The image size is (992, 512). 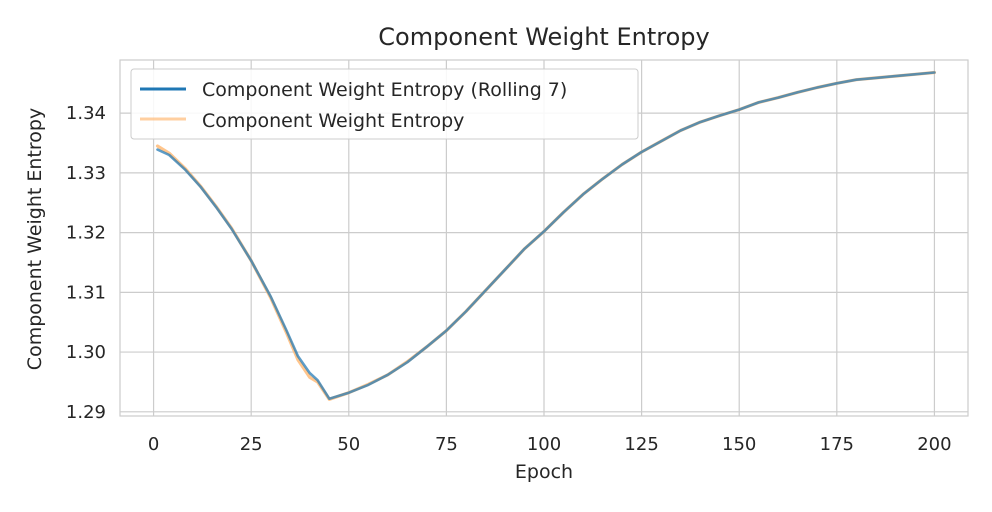 What do you see at coordinates (86, 233) in the screenshot?
I see `y-tick-label: 1.32` at bounding box center [86, 233].